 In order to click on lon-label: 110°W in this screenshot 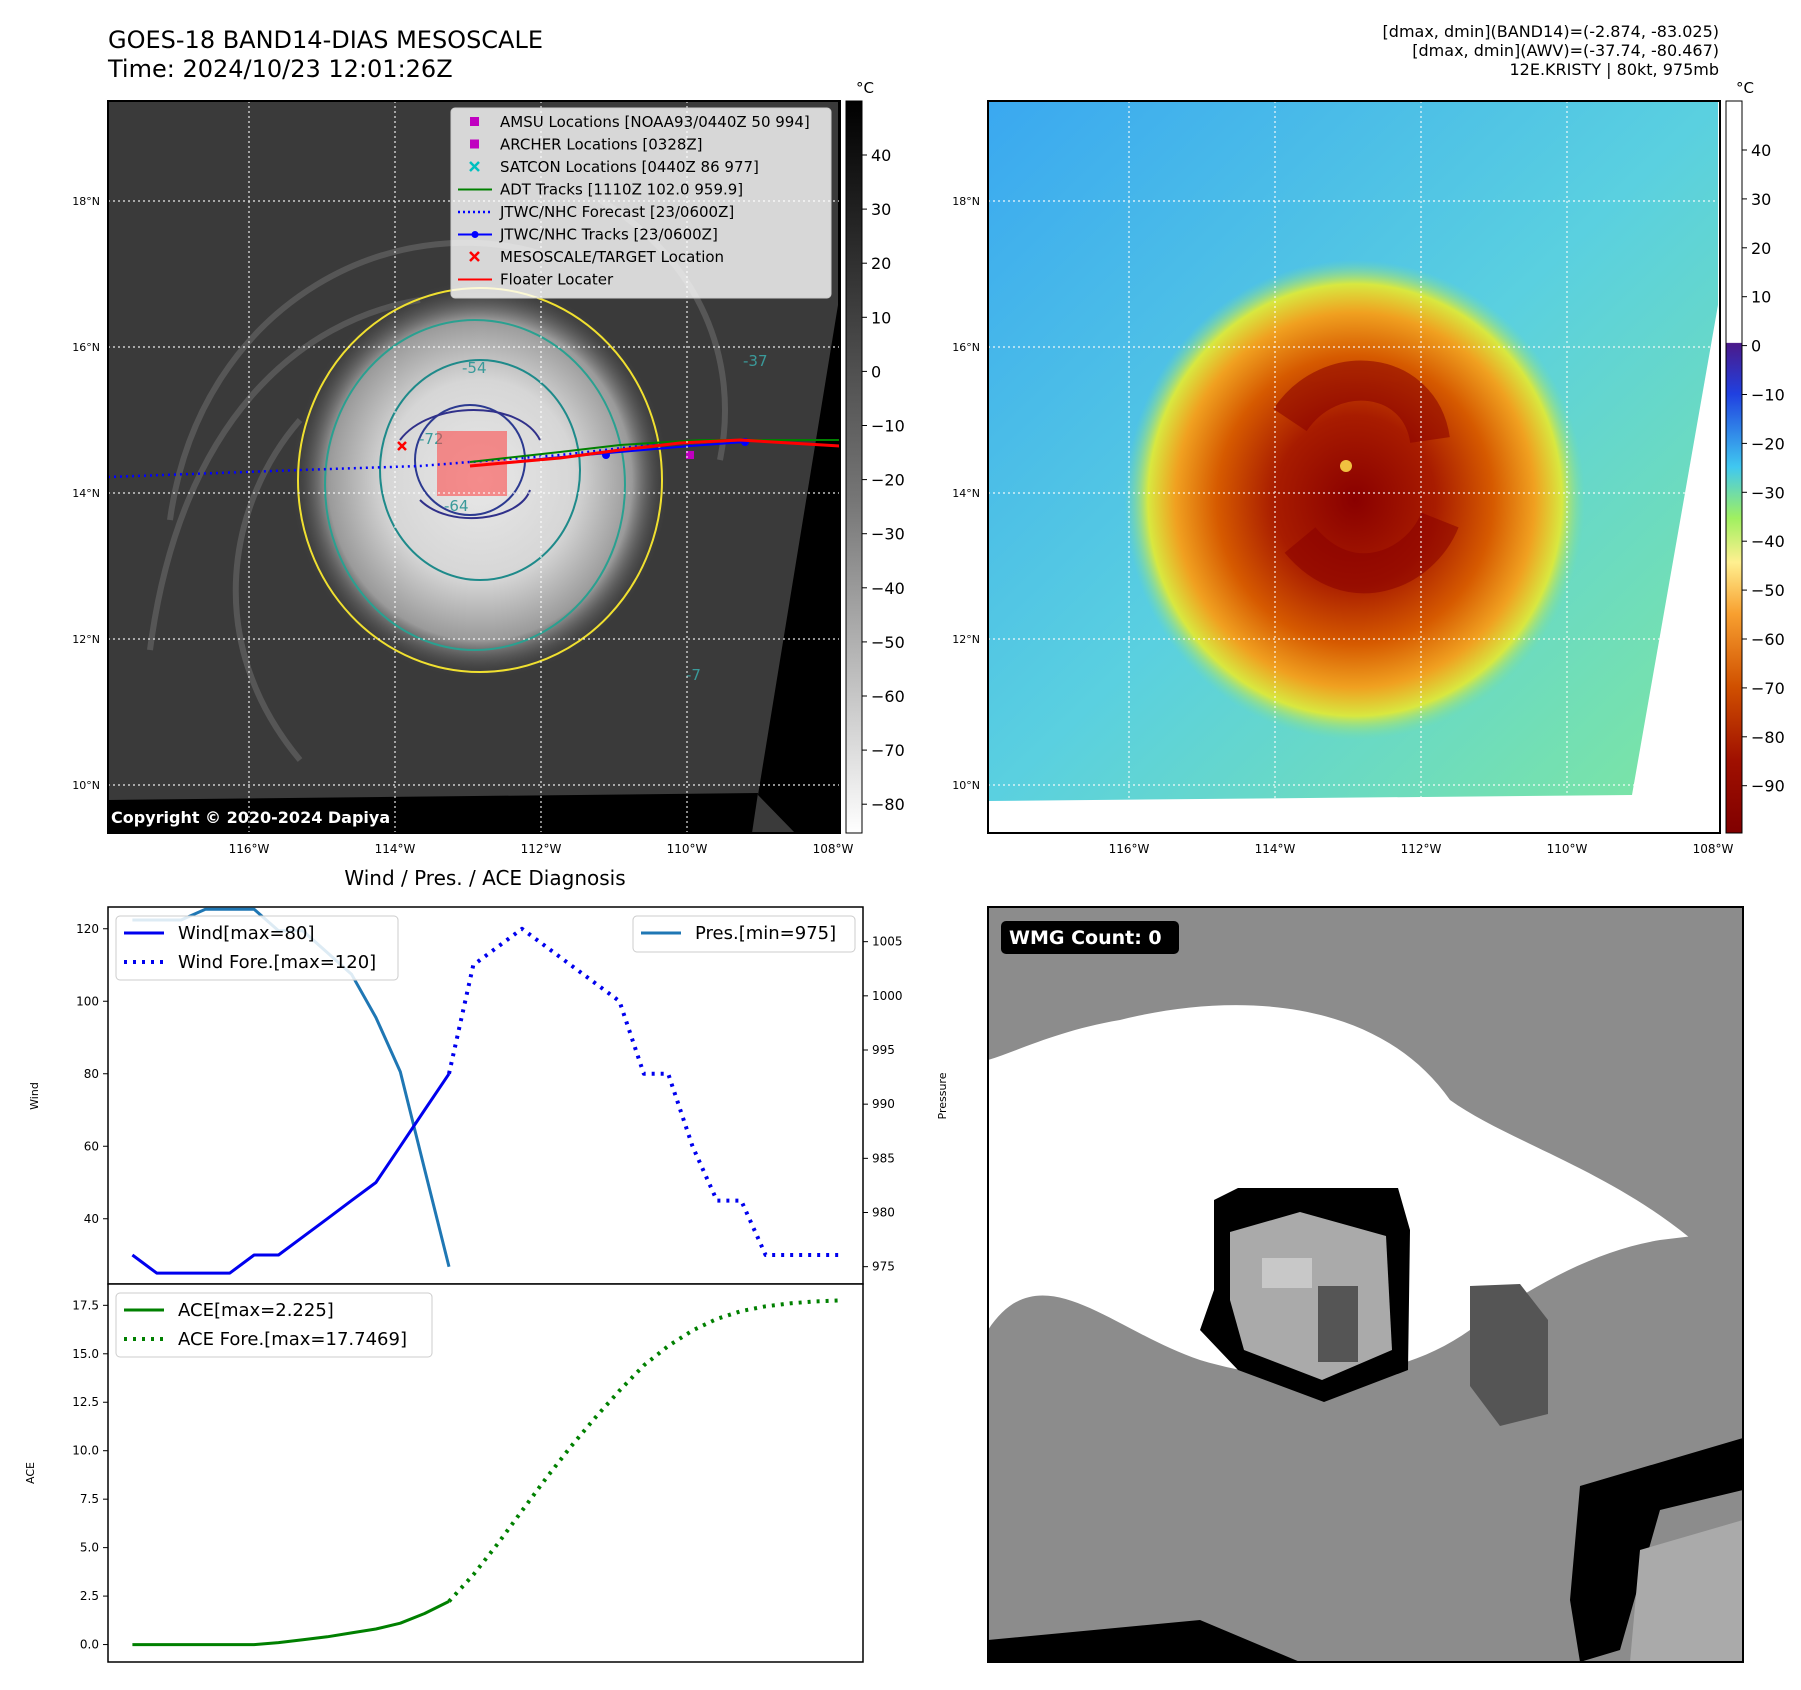, I will do `click(687, 849)`.